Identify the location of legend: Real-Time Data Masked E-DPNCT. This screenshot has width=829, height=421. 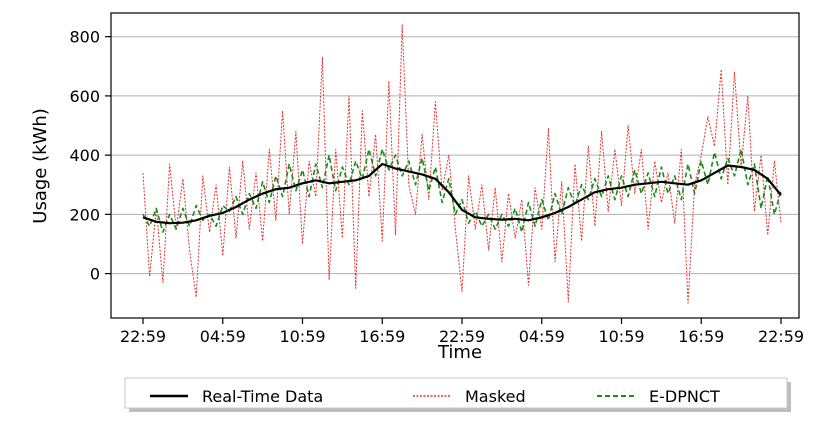
(457, 394).